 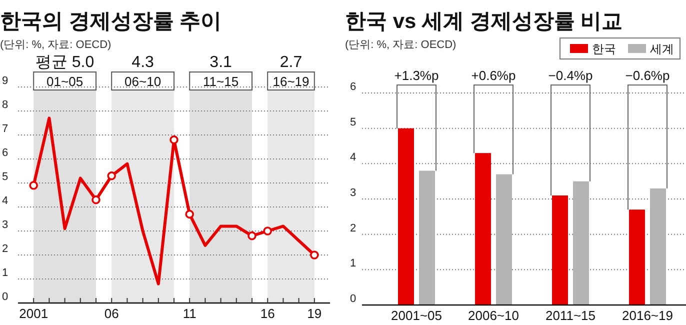 I want to click on text: 4.3, so click(x=143, y=62).